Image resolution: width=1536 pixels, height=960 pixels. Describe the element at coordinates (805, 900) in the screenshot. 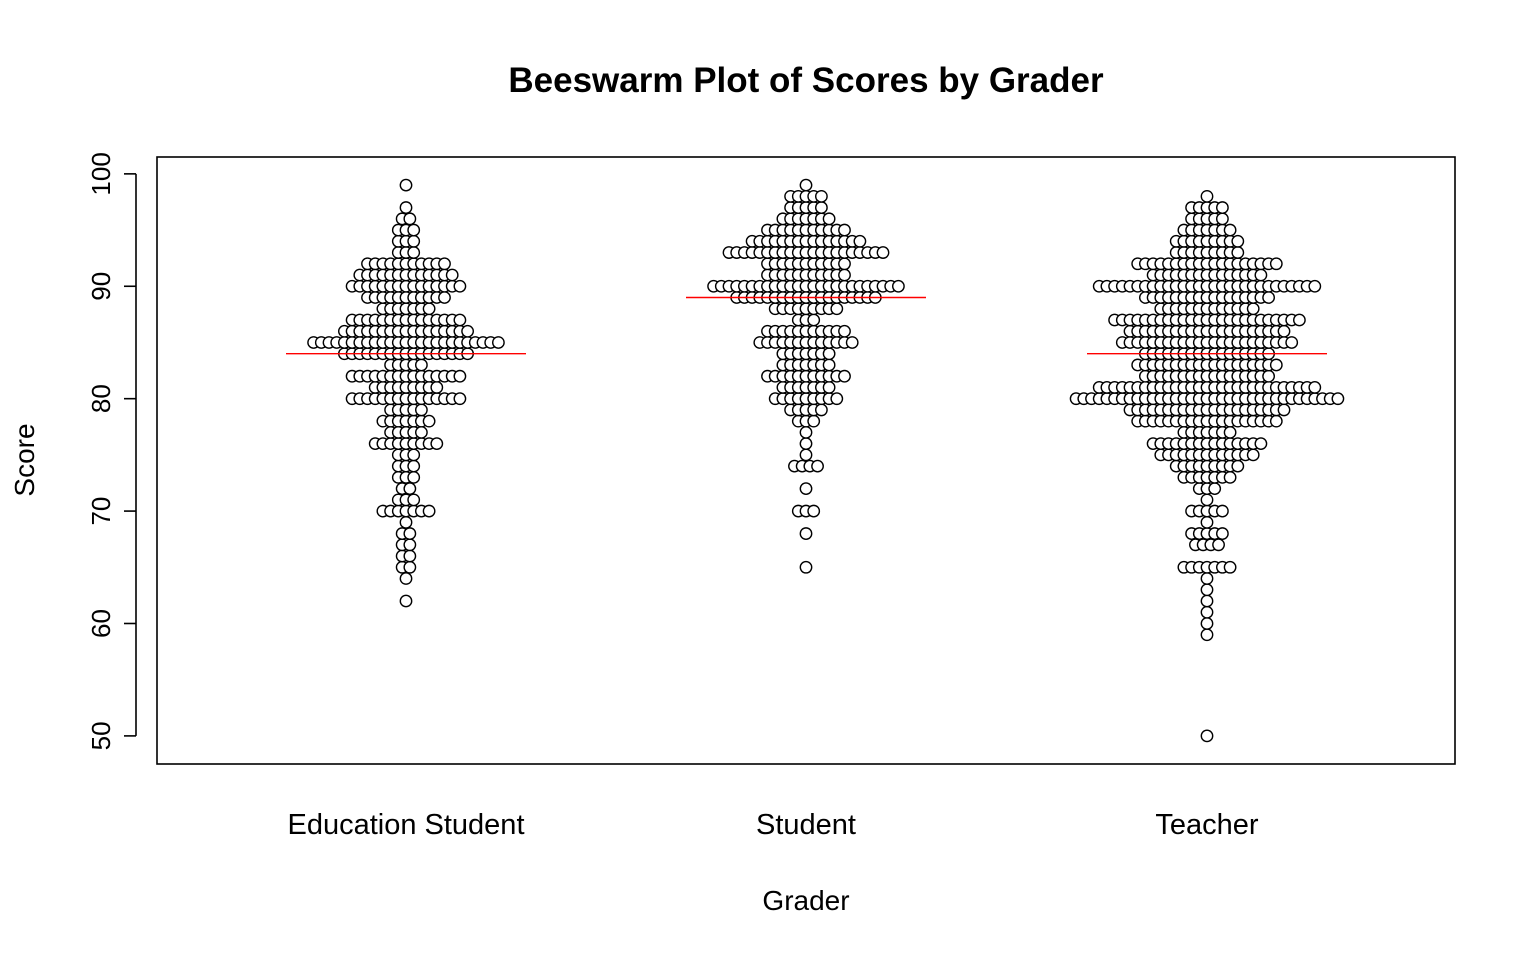

I see `x-axis-label: Grader` at that location.